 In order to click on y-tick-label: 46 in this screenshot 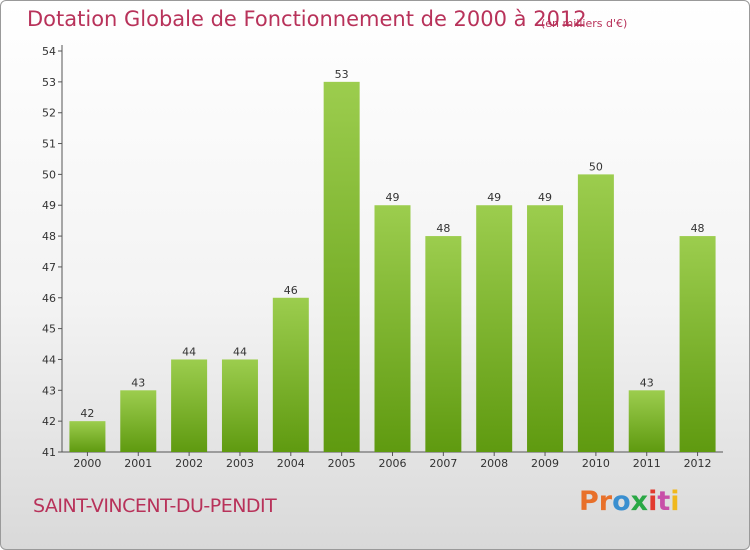, I will do `click(49, 298)`.